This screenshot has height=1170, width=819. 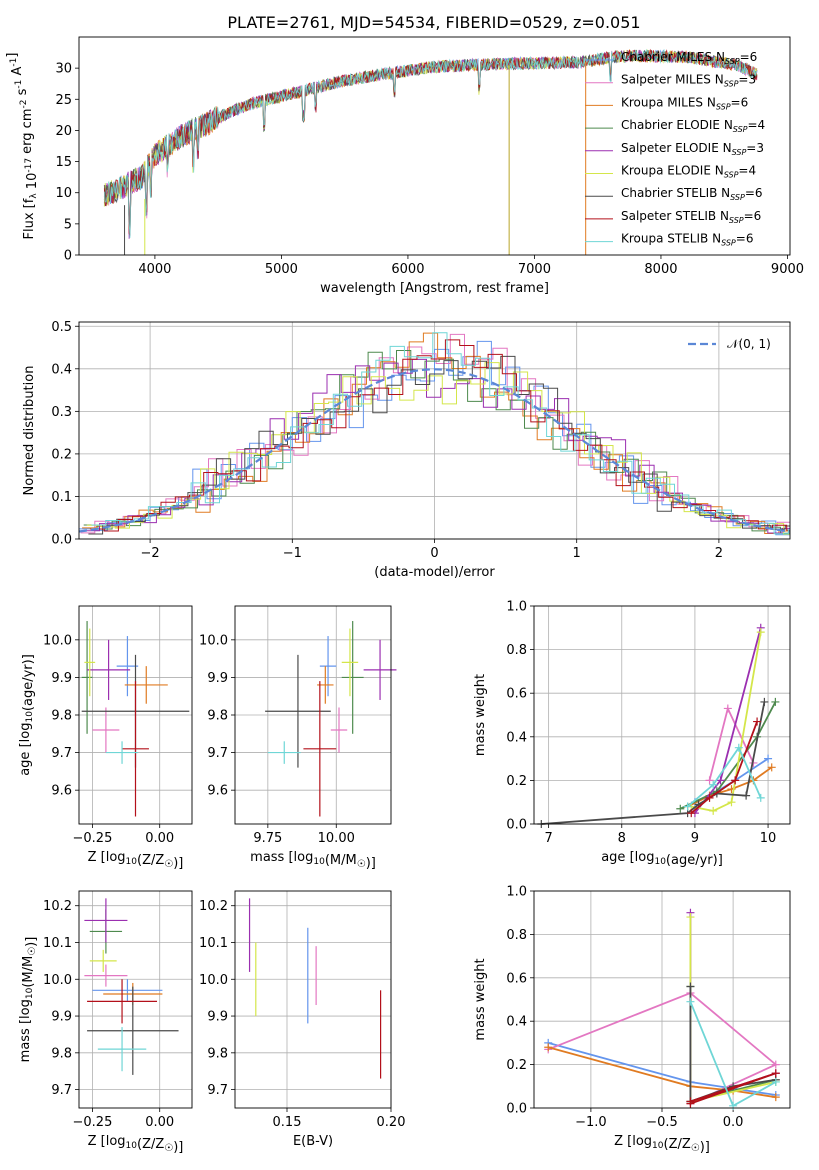 What do you see at coordinates (61, 412) in the screenshot?
I see `y-tick-label: 0.3` at bounding box center [61, 412].